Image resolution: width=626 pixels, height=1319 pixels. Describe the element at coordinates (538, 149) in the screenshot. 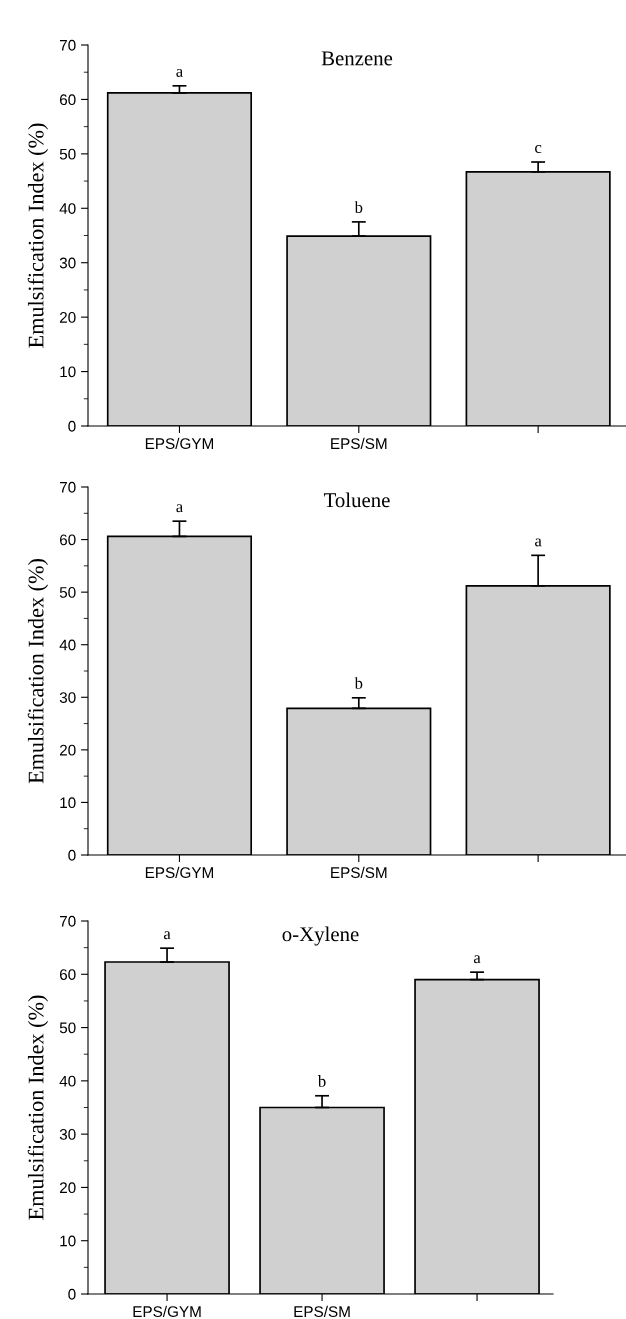

I see `annotation: c` at that location.